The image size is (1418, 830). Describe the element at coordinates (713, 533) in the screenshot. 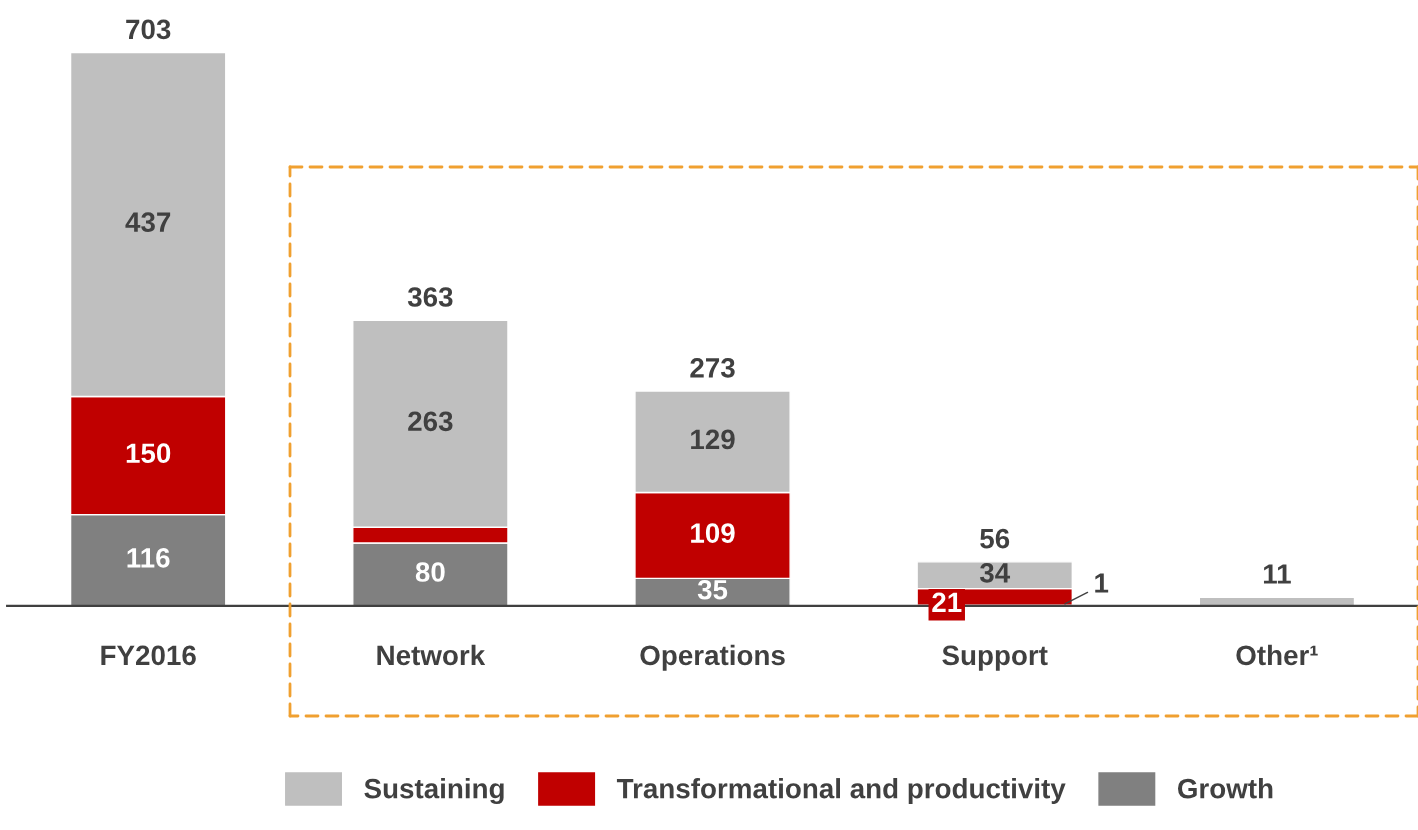

I see `data-label: 109` at that location.